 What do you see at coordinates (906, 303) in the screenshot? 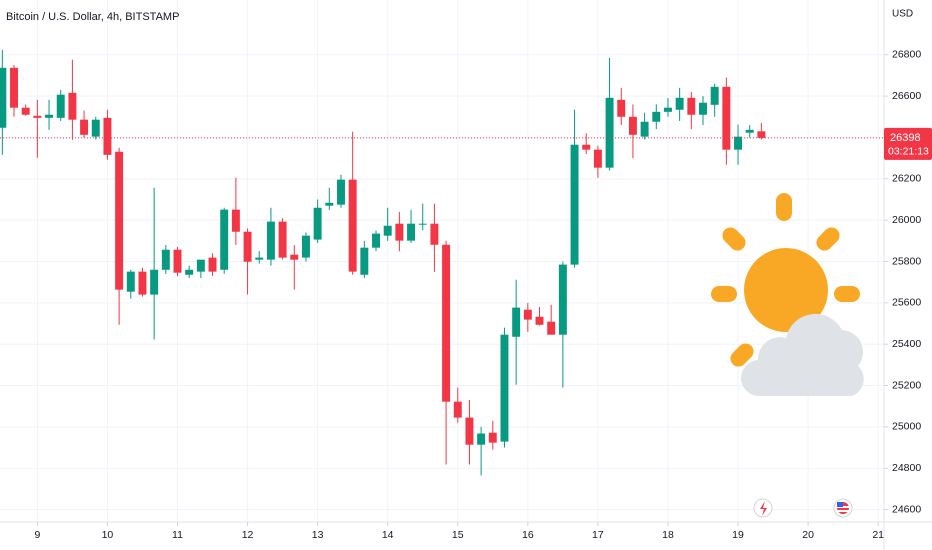
I see `y-tick-label: 25600` at bounding box center [906, 303].